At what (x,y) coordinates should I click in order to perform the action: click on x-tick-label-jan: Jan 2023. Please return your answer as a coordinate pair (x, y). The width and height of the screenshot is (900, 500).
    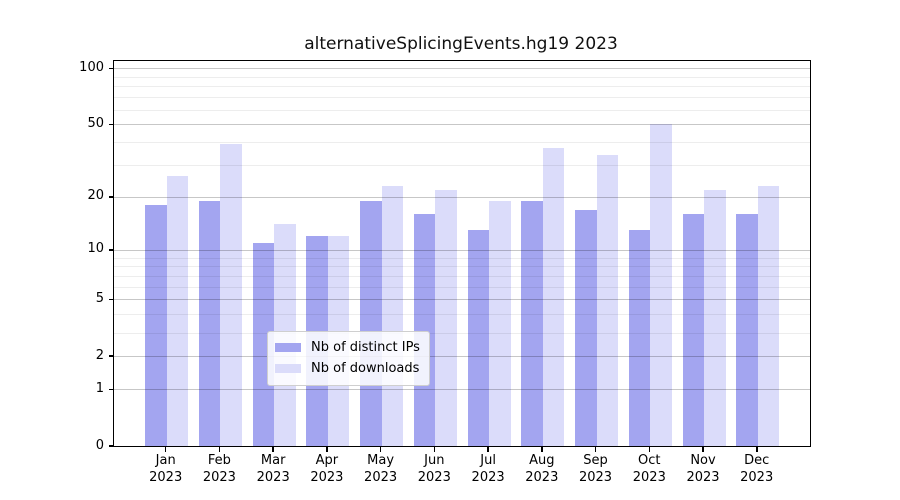
    Looking at the image, I should click on (166, 469).